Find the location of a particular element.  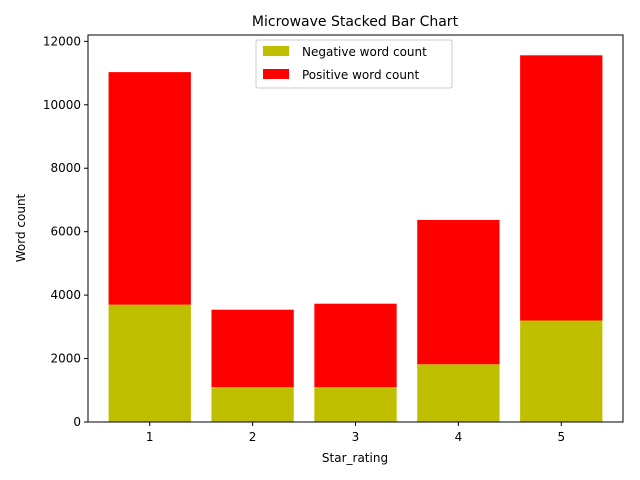

x-tick-label: 2 is located at coordinates (253, 437).